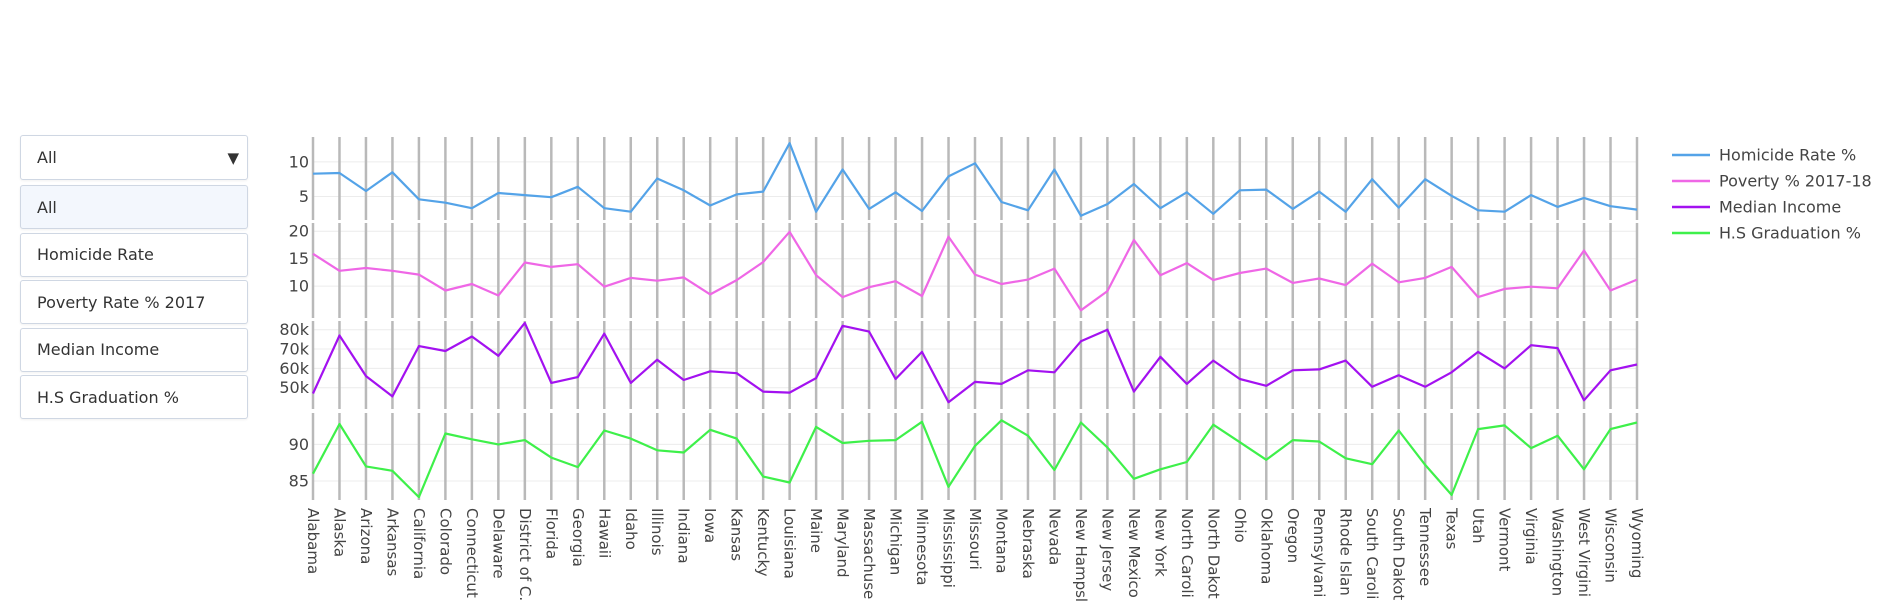 The image size is (1888, 610). What do you see at coordinates (47, 157) in the screenshot?
I see `filter-selected-value: All` at bounding box center [47, 157].